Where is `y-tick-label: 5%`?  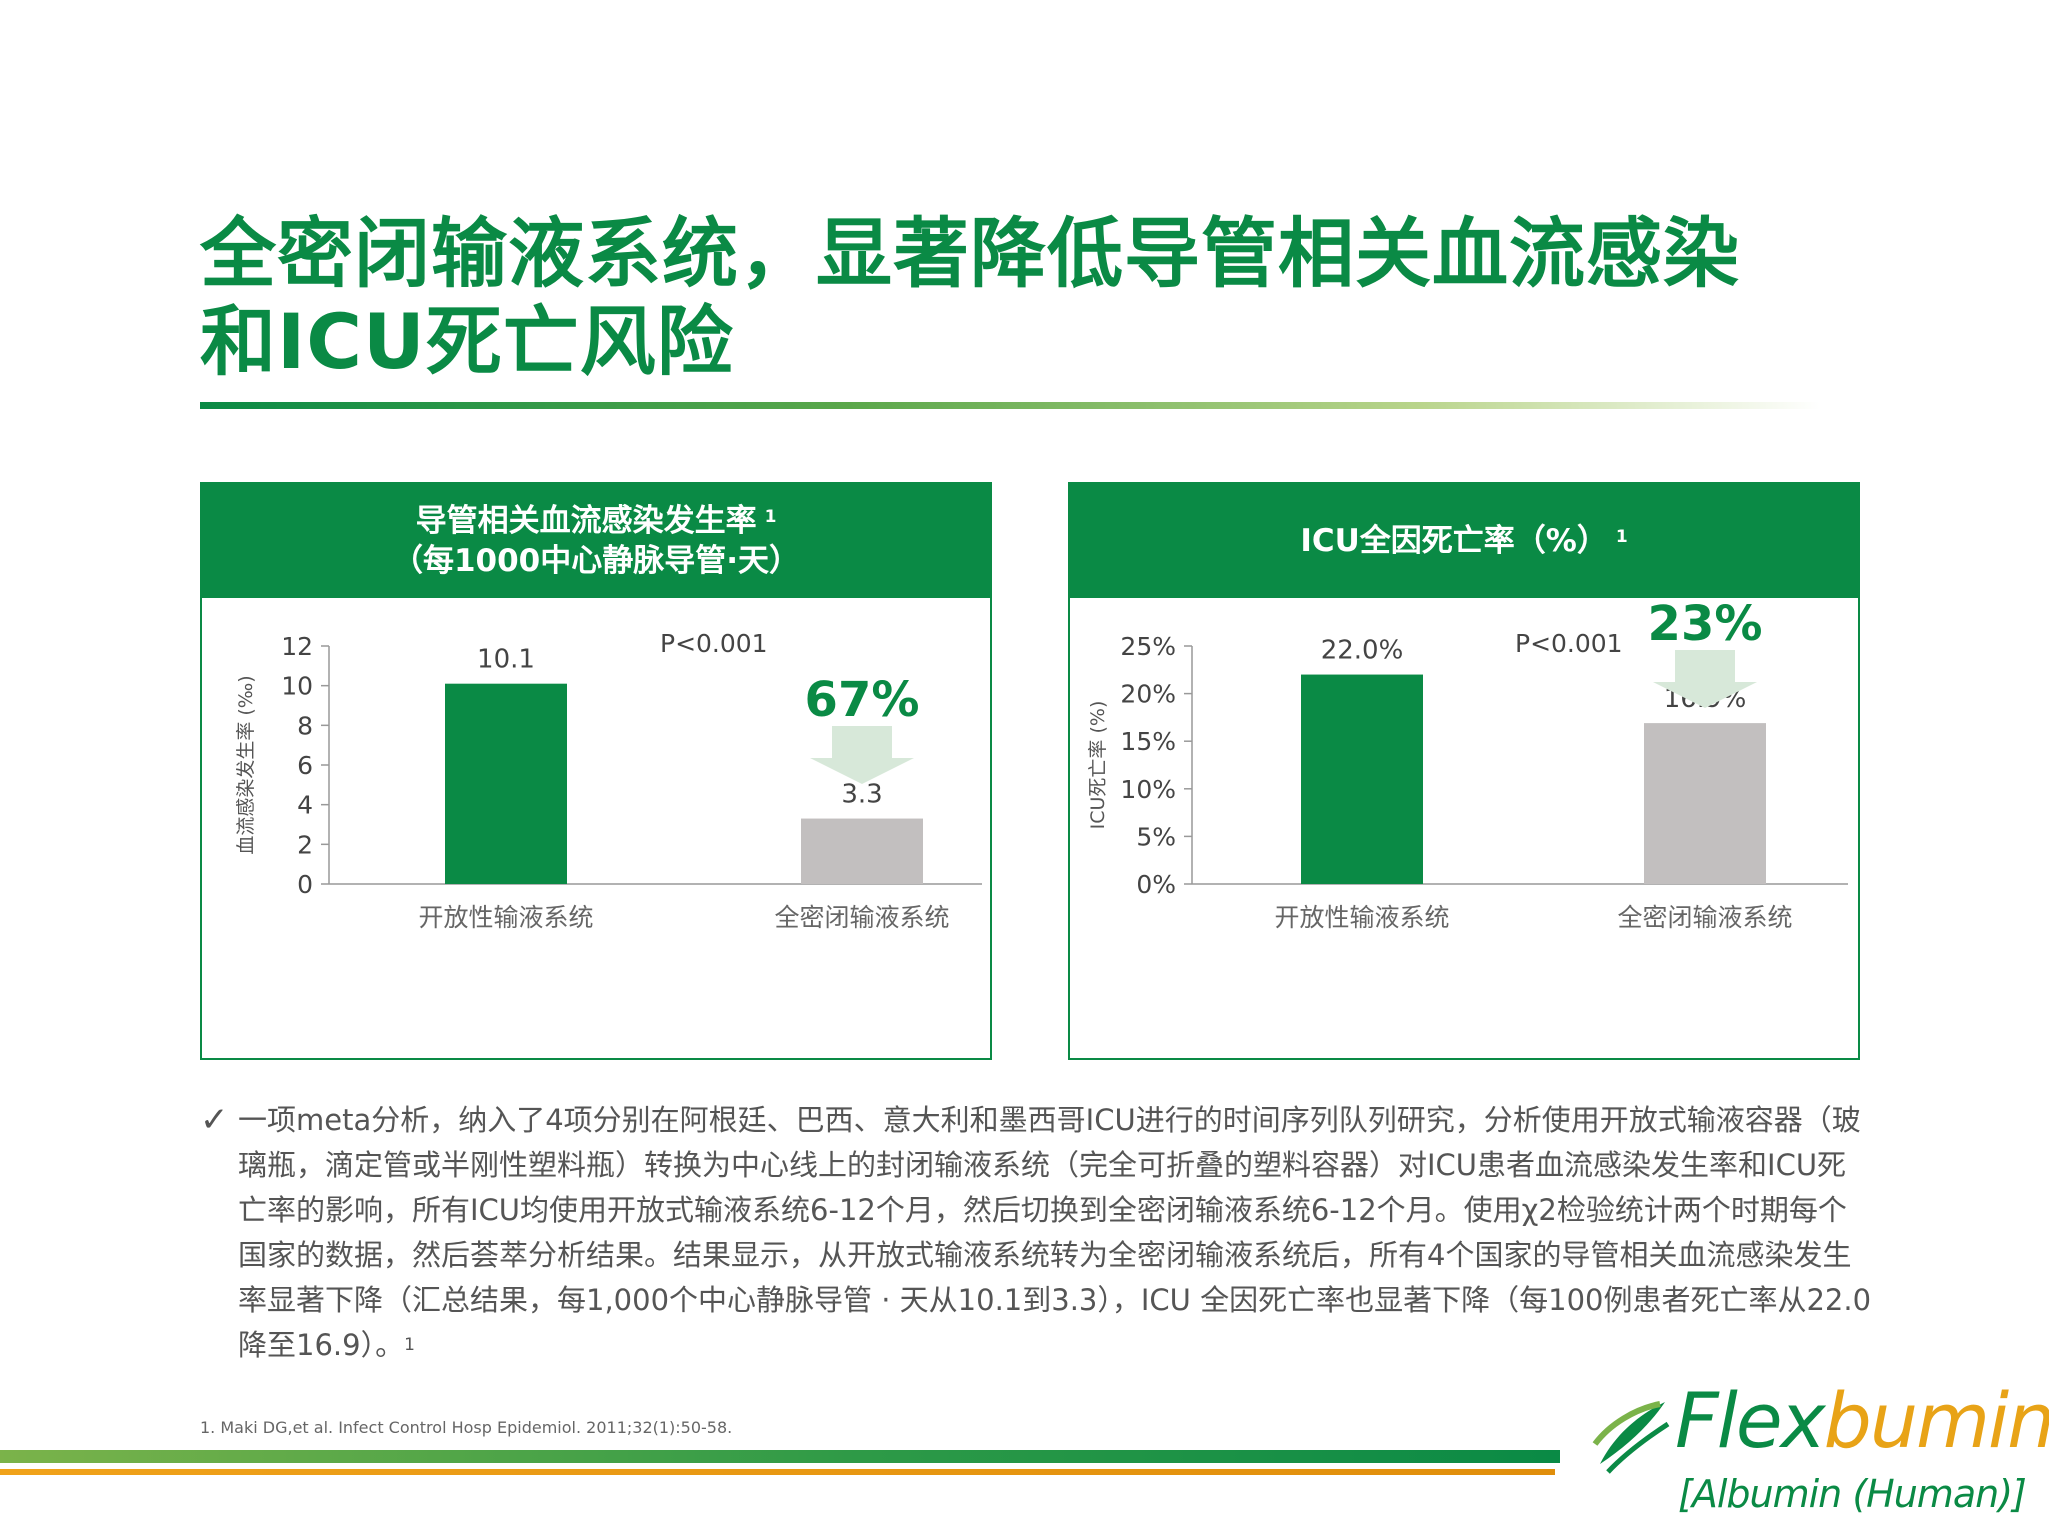
y-tick-label: 5% is located at coordinates (1156, 836).